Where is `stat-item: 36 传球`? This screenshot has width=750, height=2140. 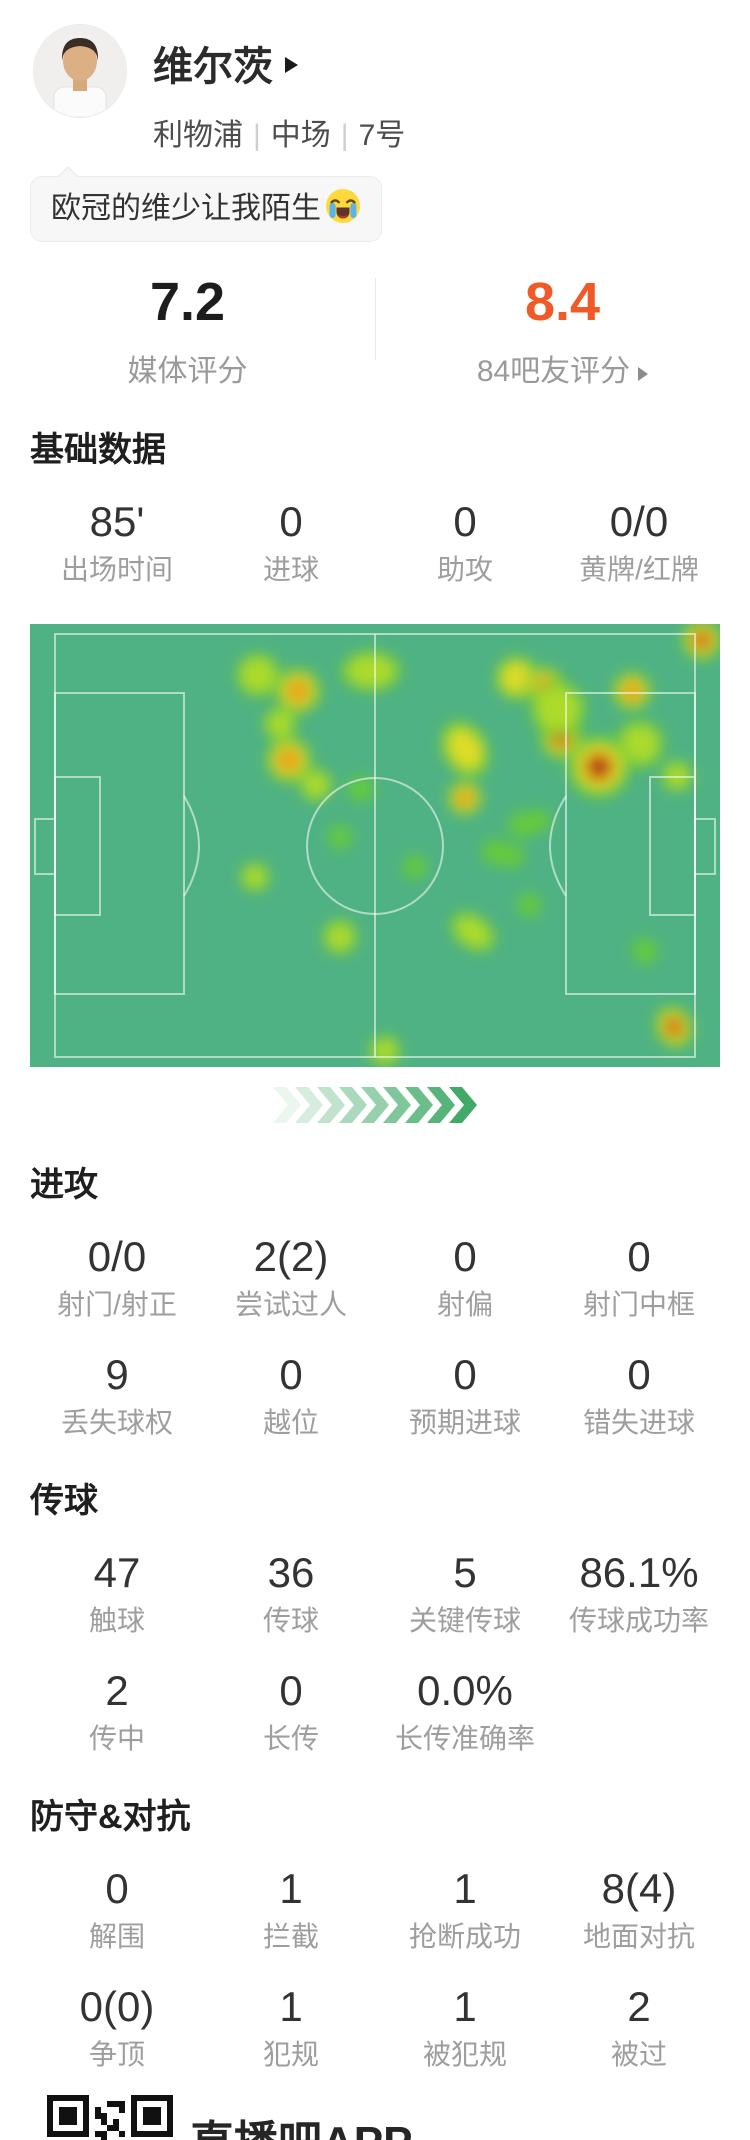
stat-item: 36 传球 is located at coordinates (291, 1593).